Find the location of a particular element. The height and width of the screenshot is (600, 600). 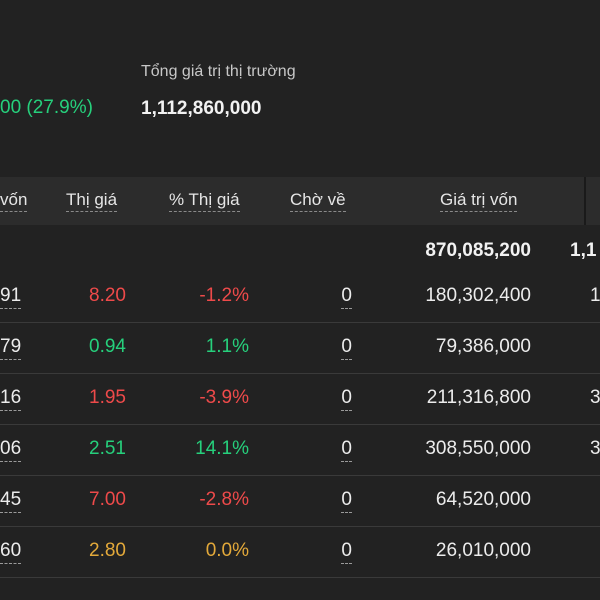

table-row: 16 1.95 -3.9% 0 211,316,800 3 is located at coordinates (300, 399).